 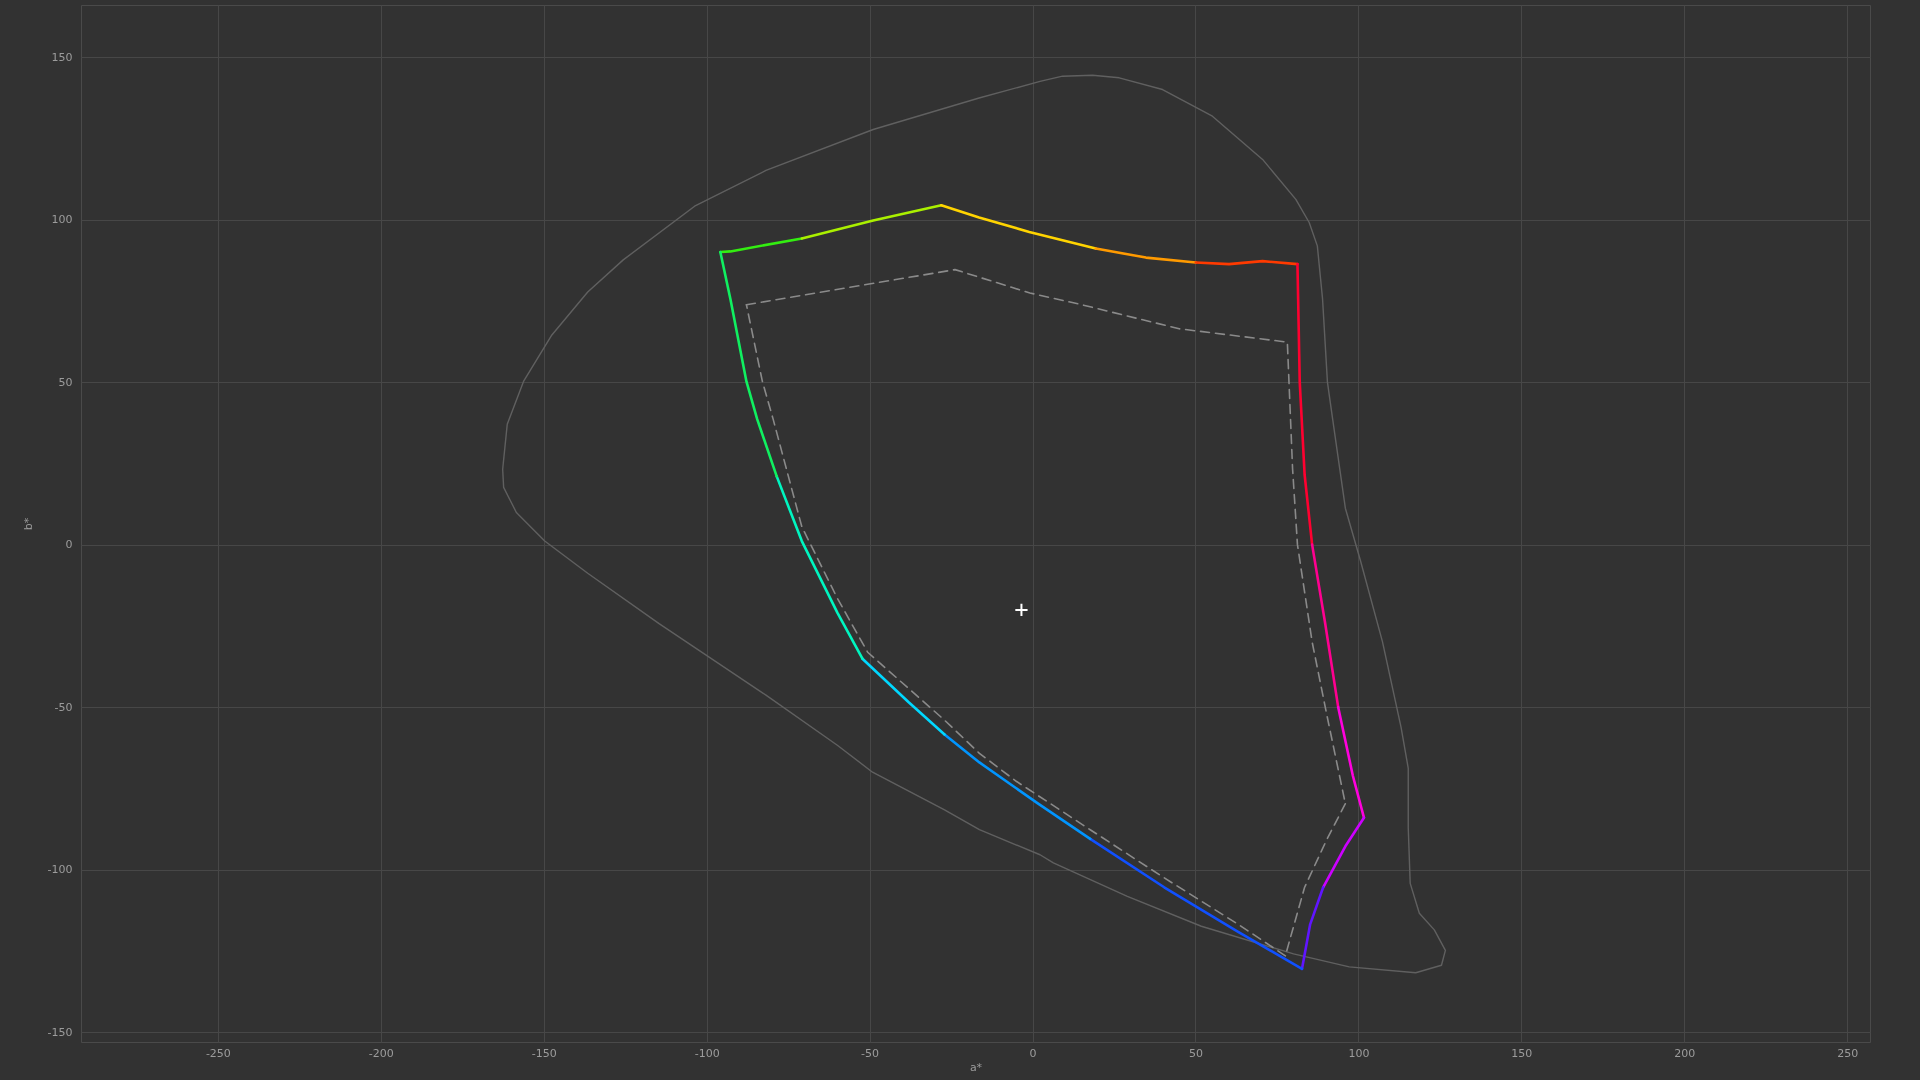 I want to click on x-tick-label: 50, so click(x=1195, y=1053).